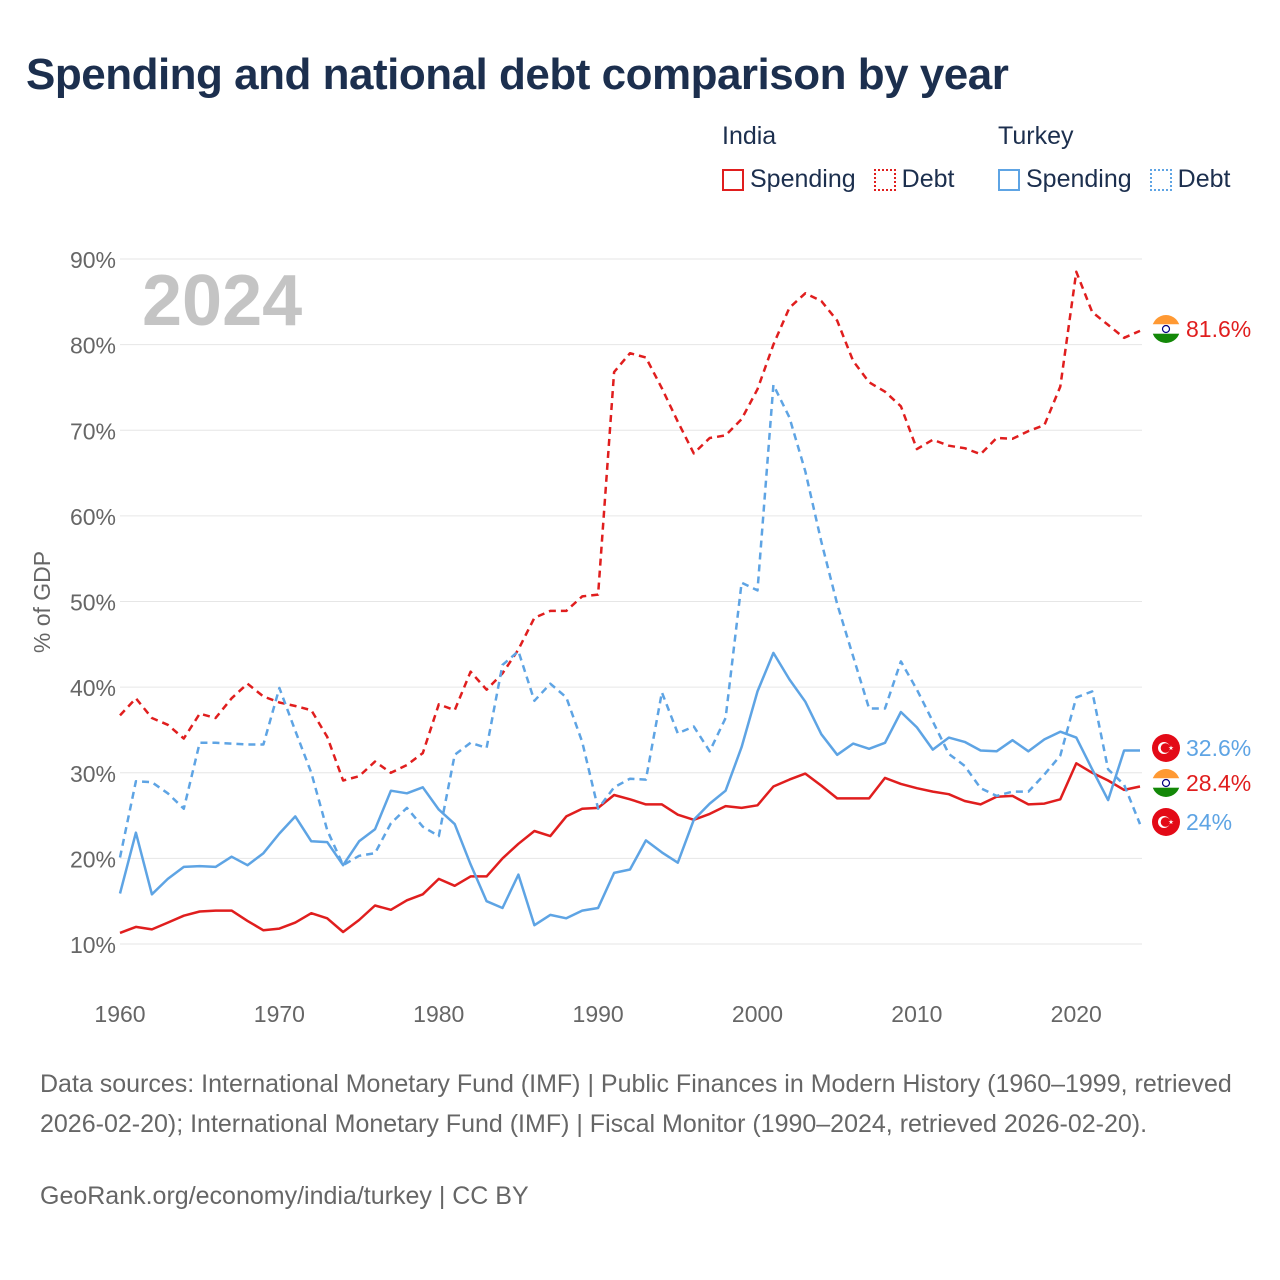 This screenshot has width=1280, height=1280. What do you see at coordinates (1036, 136) in the screenshot?
I see `legend-country-turkey: Turkey` at bounding box center [1036, 136].